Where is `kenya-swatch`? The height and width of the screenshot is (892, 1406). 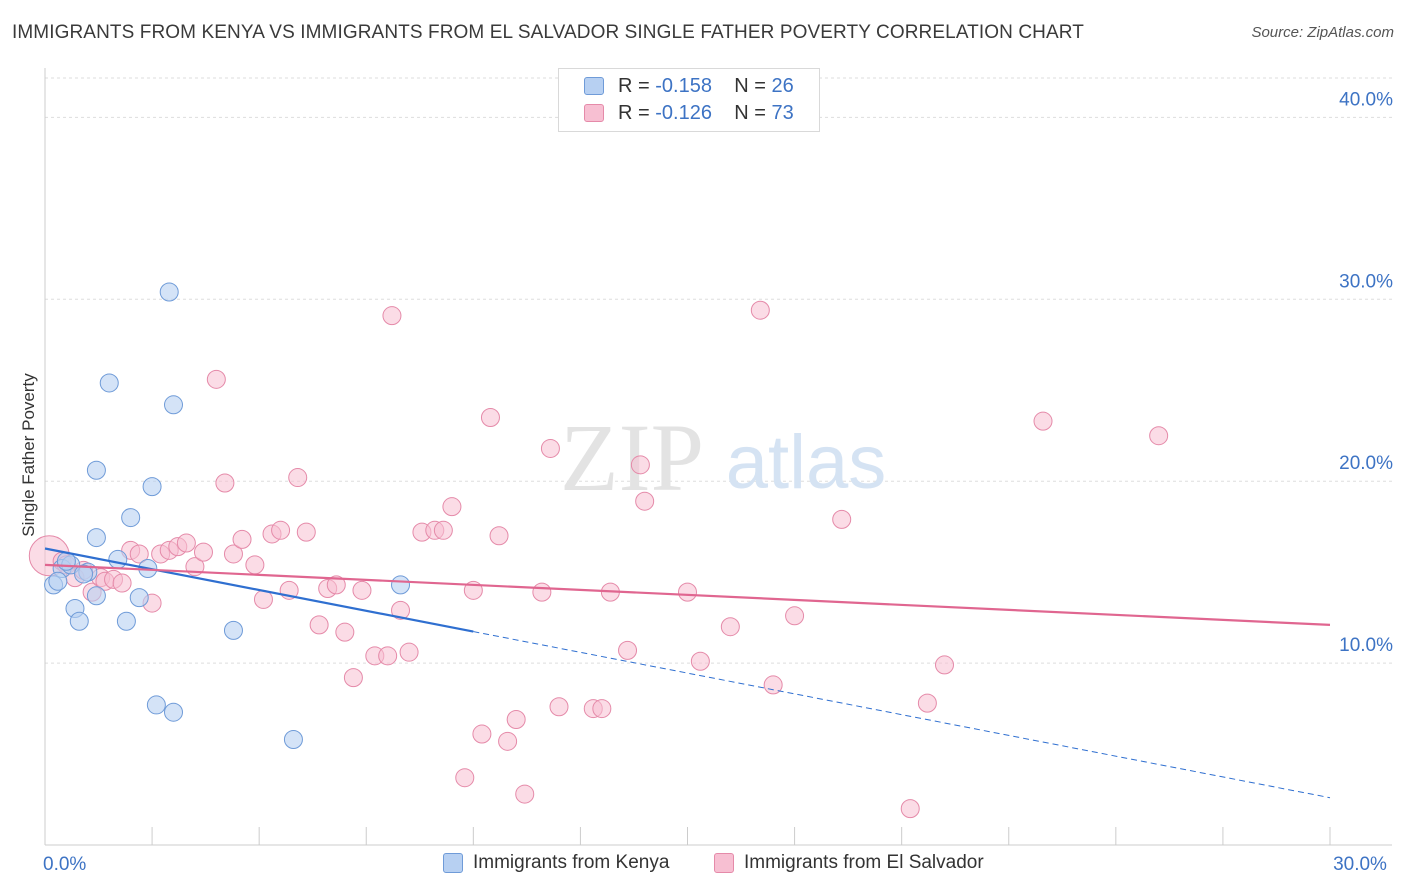
kenya-swatch is located at coordinates (594, 86).